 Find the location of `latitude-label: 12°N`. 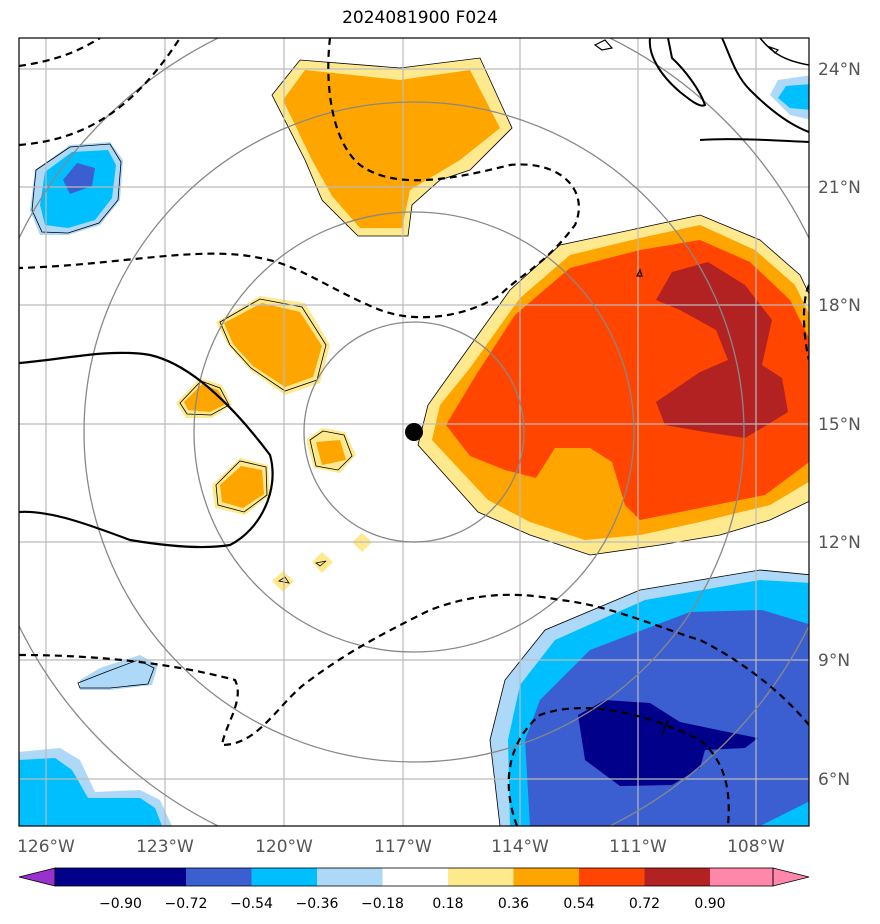

latitude-label: 12°N is located at coordinates (839, 543).